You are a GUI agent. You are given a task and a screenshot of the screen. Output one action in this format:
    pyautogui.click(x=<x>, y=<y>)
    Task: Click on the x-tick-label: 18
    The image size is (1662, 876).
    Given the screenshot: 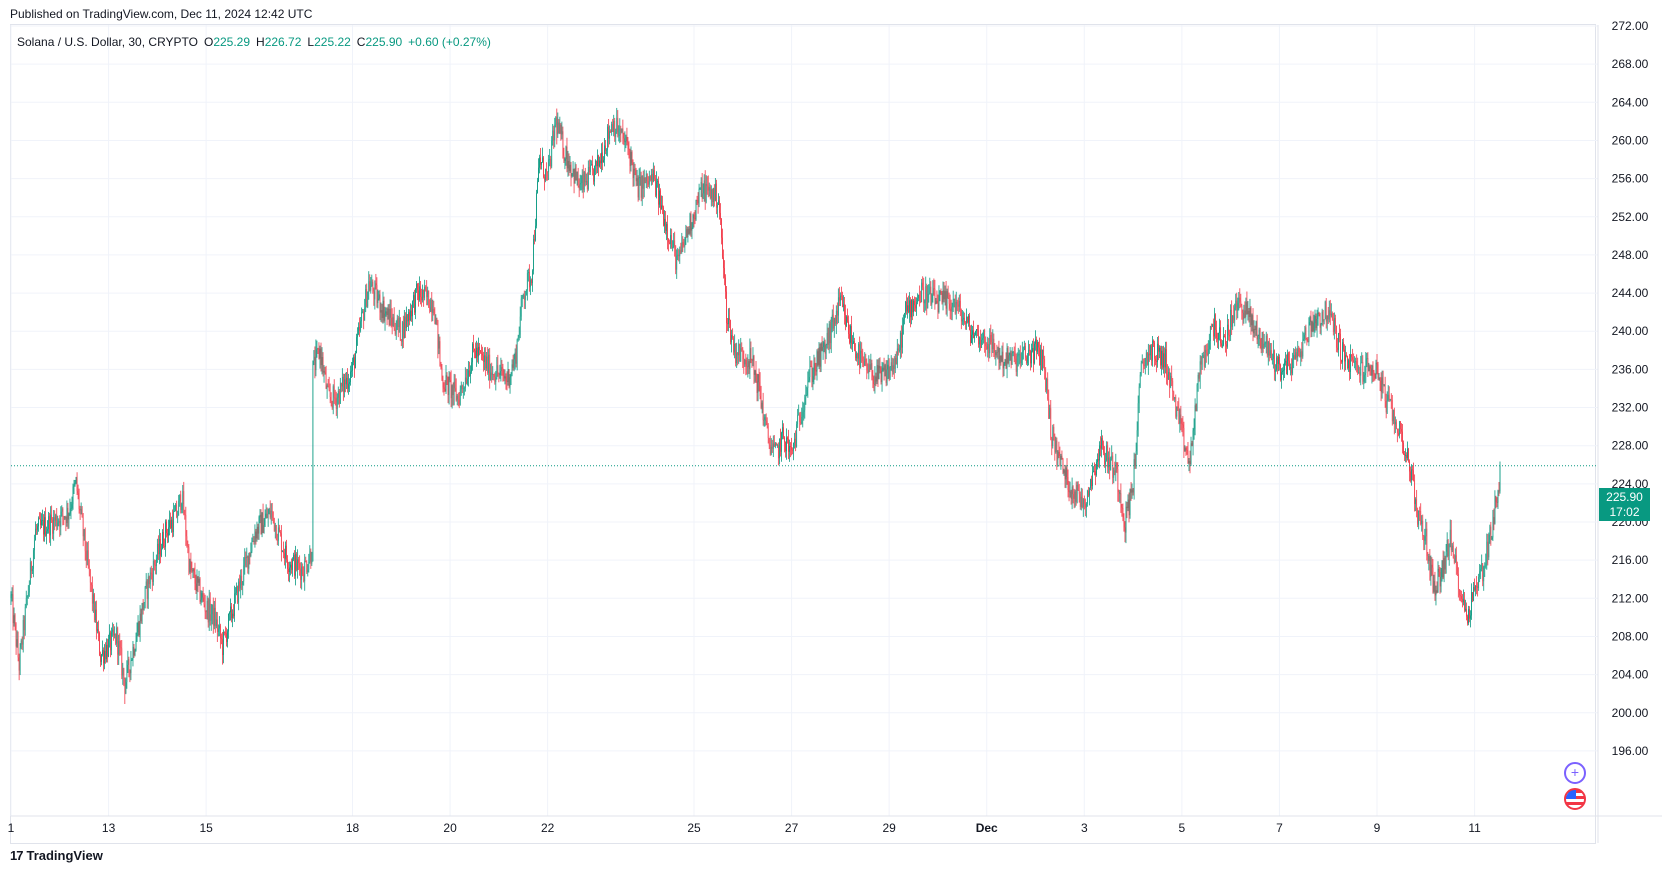 What is the action you would take?
    pyautogui.click(x=353, y=828)
    